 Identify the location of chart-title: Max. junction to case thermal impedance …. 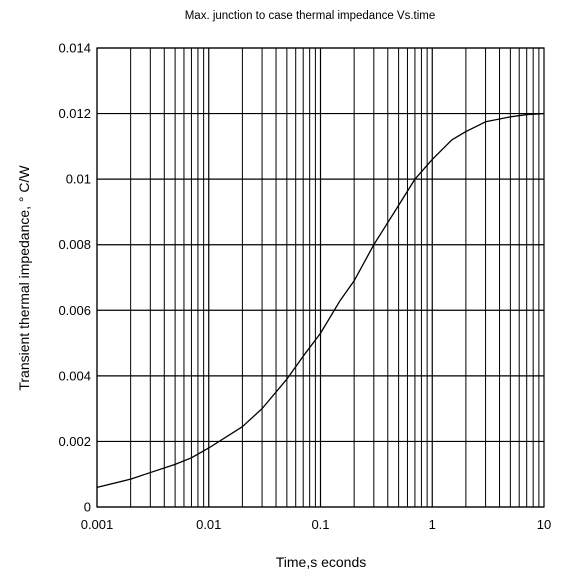
(310, 16).